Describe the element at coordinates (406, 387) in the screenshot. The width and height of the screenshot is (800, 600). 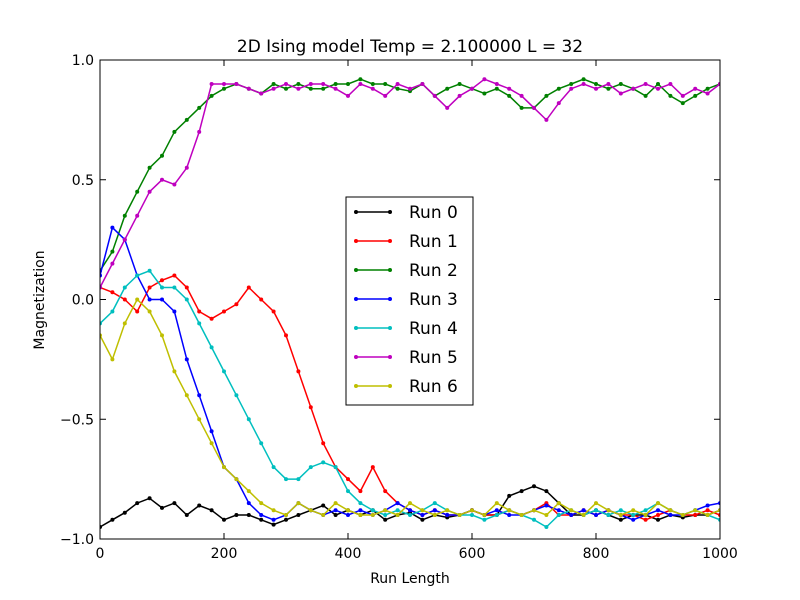
I see `legend-item: Run 6` at that location.